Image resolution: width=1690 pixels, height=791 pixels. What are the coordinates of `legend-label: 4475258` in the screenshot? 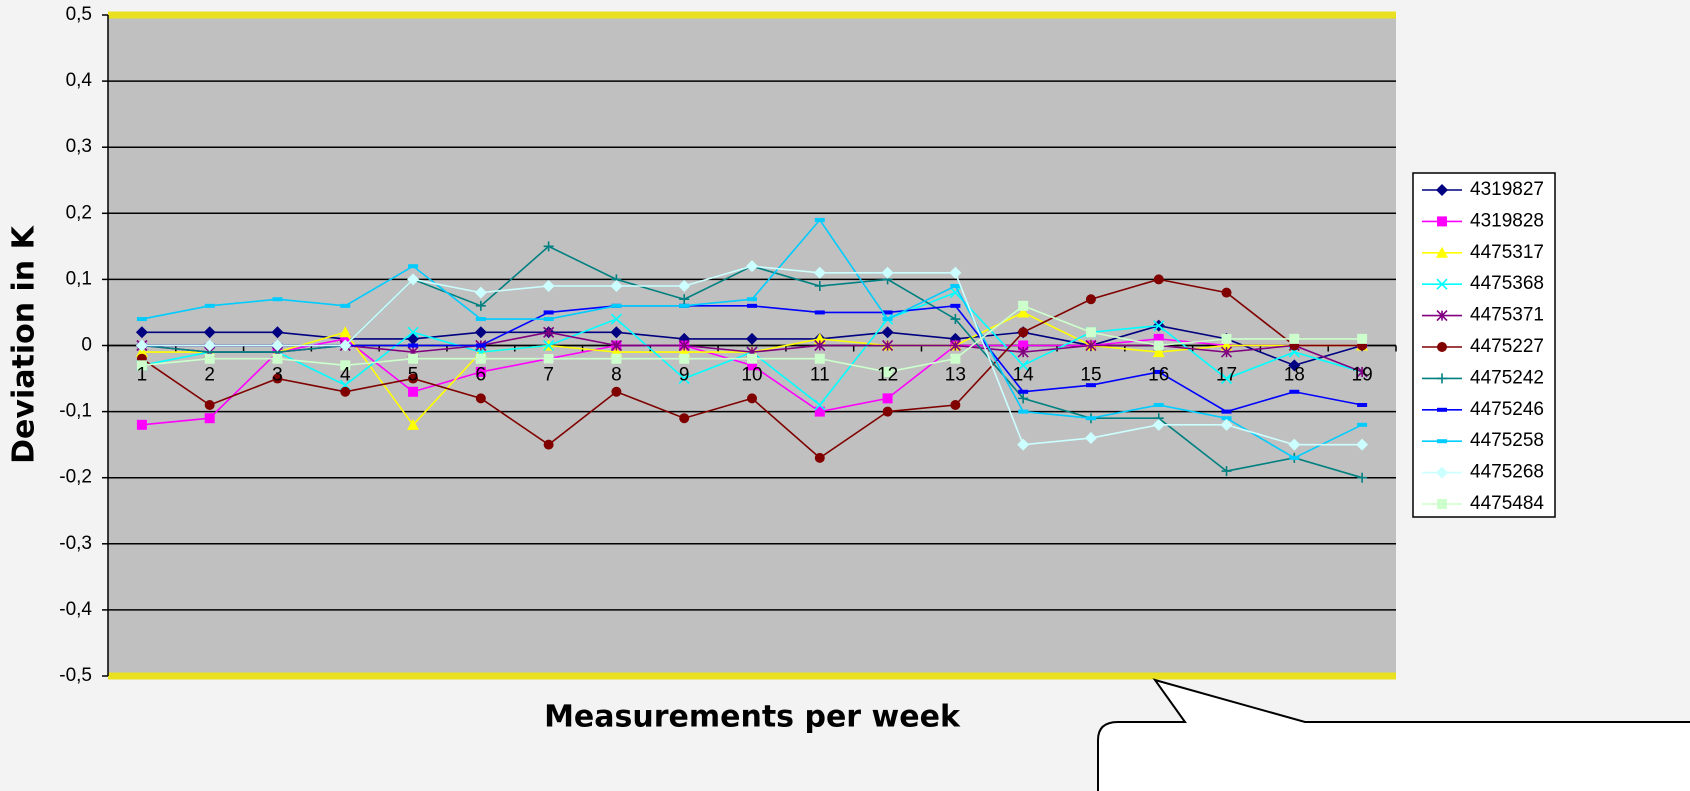 It's located at (1507, 440).